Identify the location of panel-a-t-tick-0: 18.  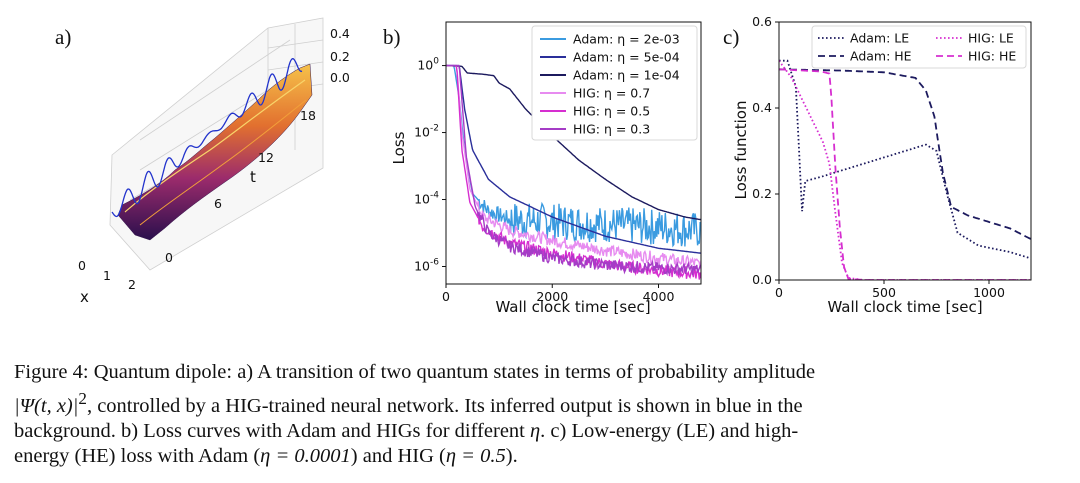
(308, 115).